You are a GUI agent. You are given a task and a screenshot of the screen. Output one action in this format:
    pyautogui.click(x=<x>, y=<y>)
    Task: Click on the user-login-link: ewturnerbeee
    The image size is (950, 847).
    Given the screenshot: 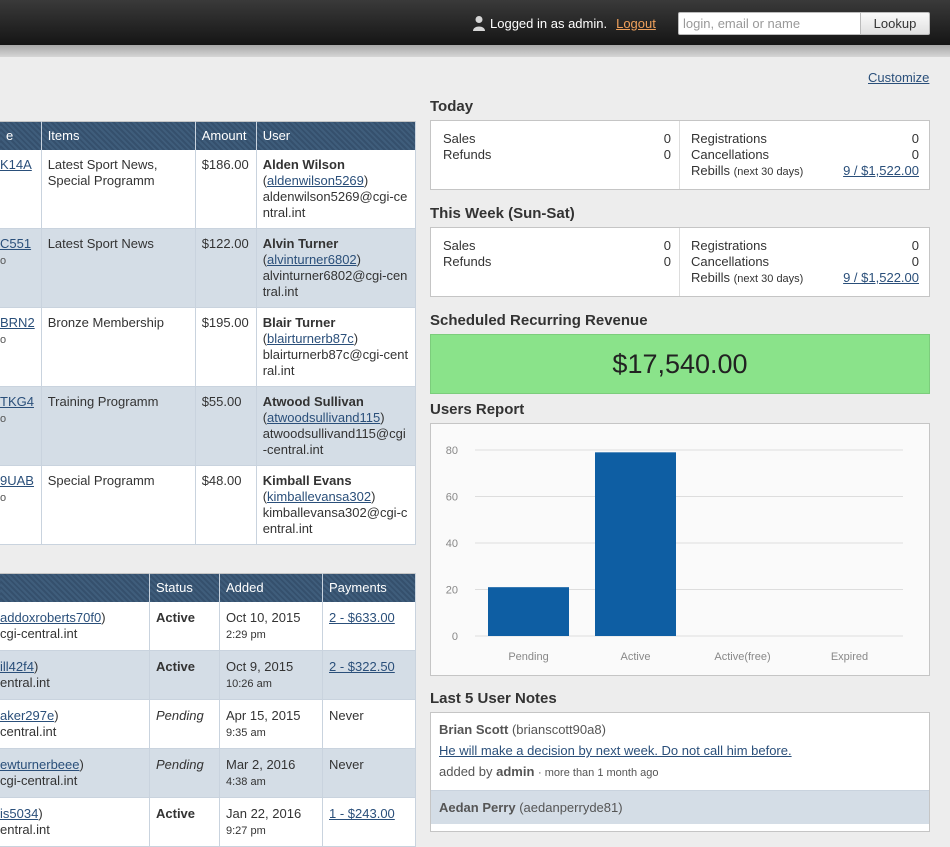 What is the action you would take?
    pyautogui.click(x=40, y=764)
    